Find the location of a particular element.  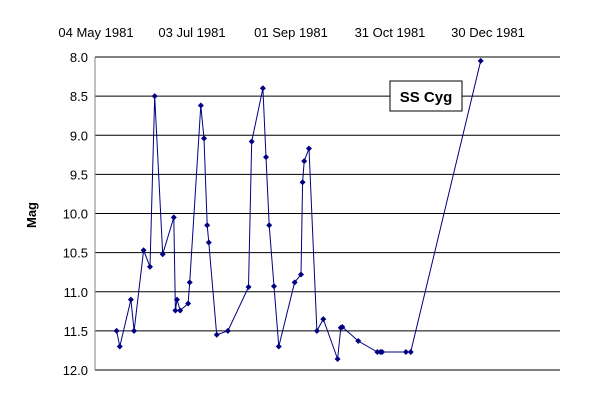

y-tick-label: 10.0 is located at coordinates (75, 214).